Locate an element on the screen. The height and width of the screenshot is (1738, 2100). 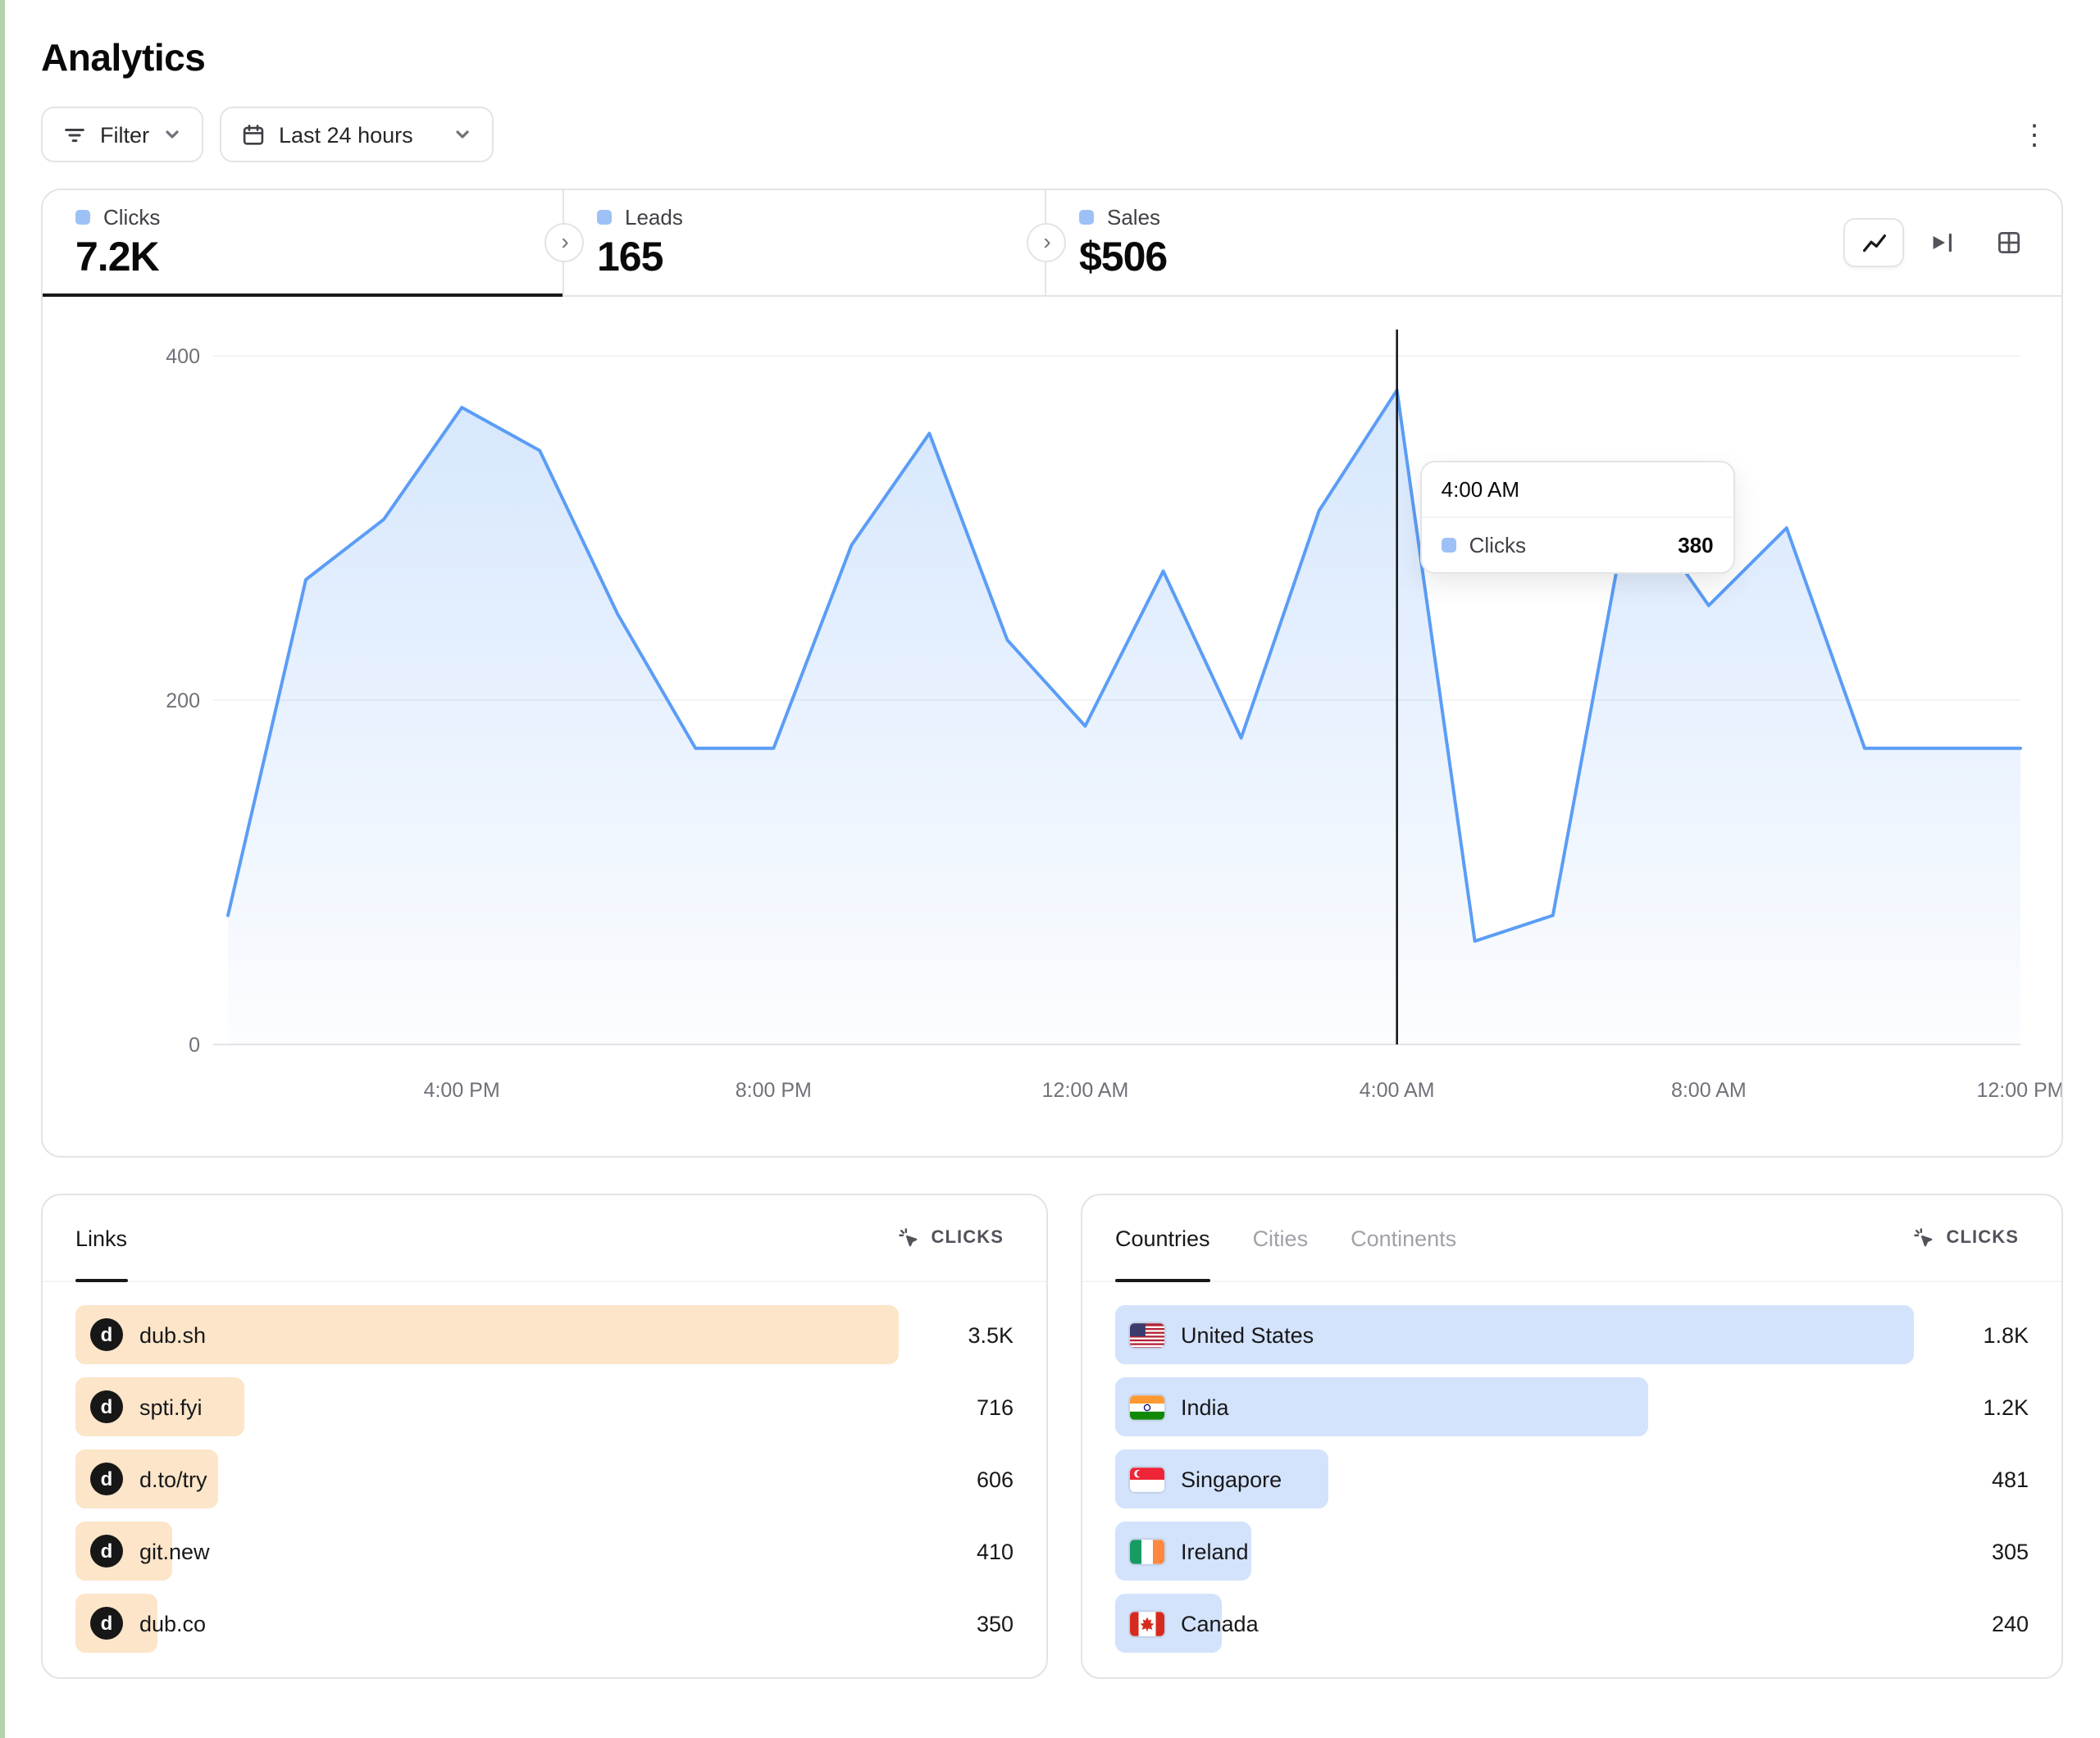
bar-track: d dub.sh is located at coordinates (487, 1334).